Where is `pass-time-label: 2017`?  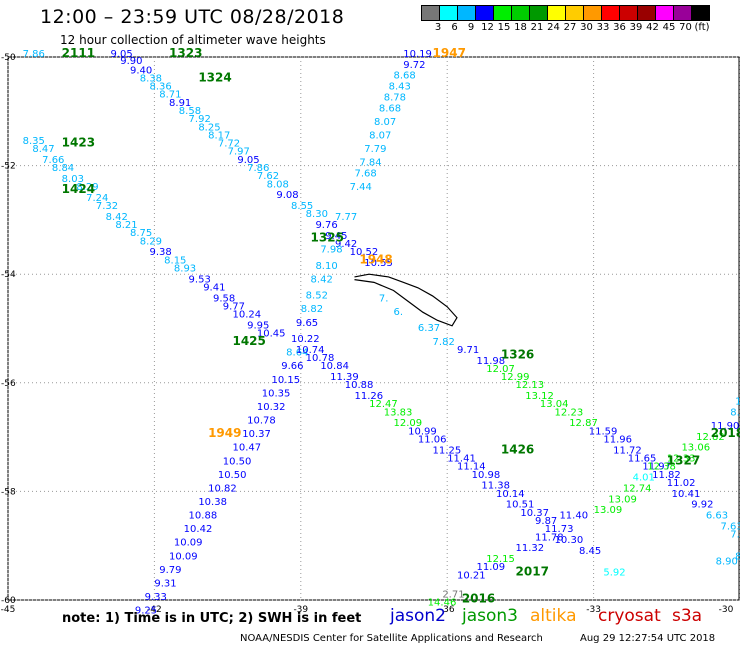
pass-time-label: 2017 is located at coordinates (532, 572).